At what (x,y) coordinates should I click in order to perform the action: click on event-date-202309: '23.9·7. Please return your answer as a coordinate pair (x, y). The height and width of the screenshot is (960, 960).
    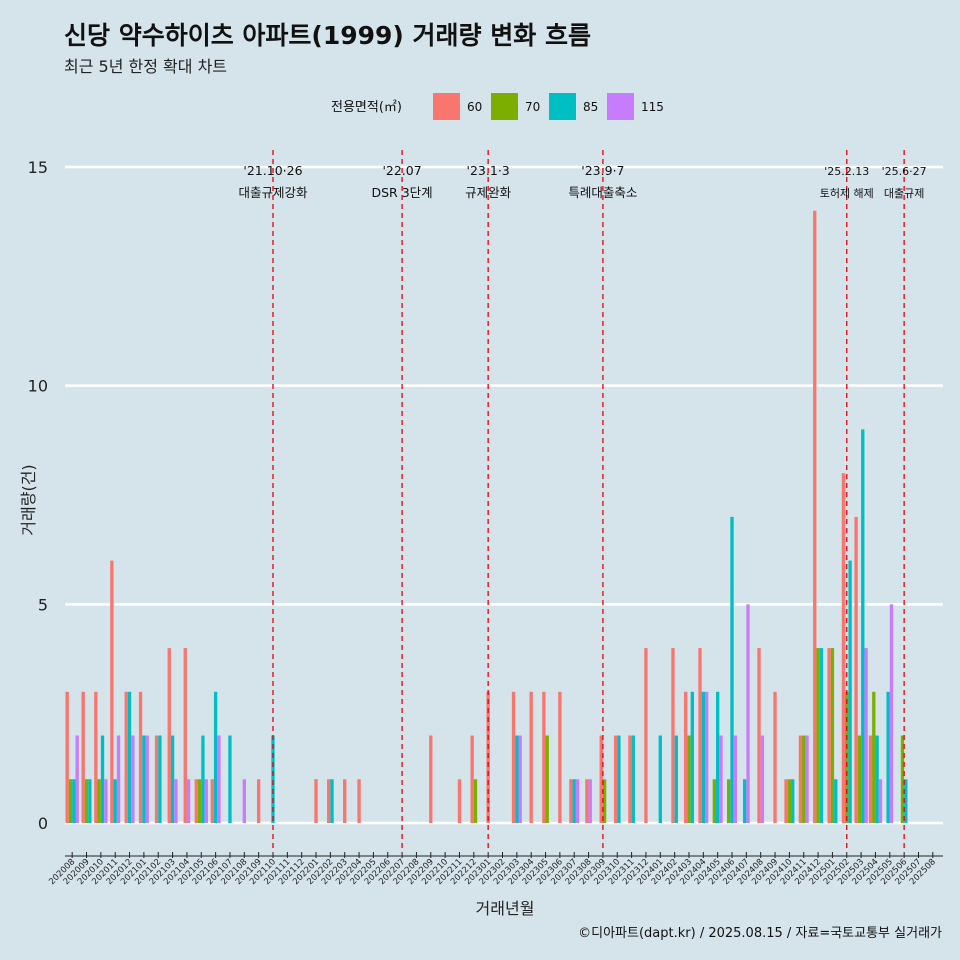
    Looking at the image, I should click on (602, 170).